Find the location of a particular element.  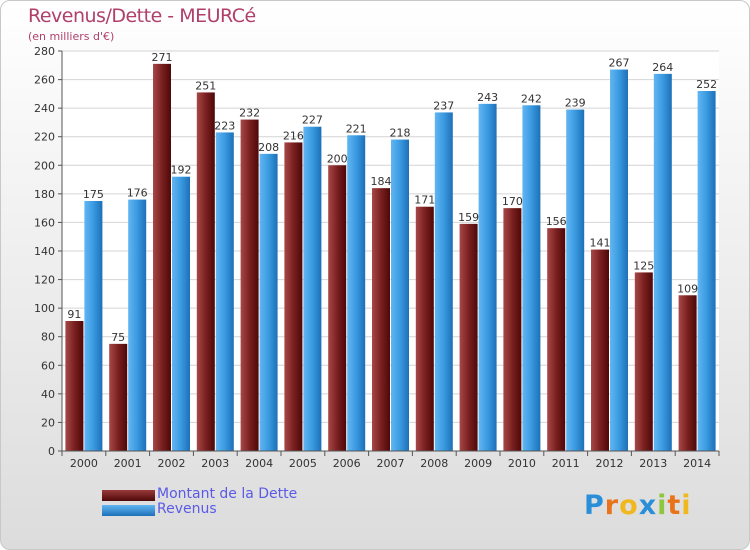

value-label-debt: 184 is located at coordinates (381, 181).